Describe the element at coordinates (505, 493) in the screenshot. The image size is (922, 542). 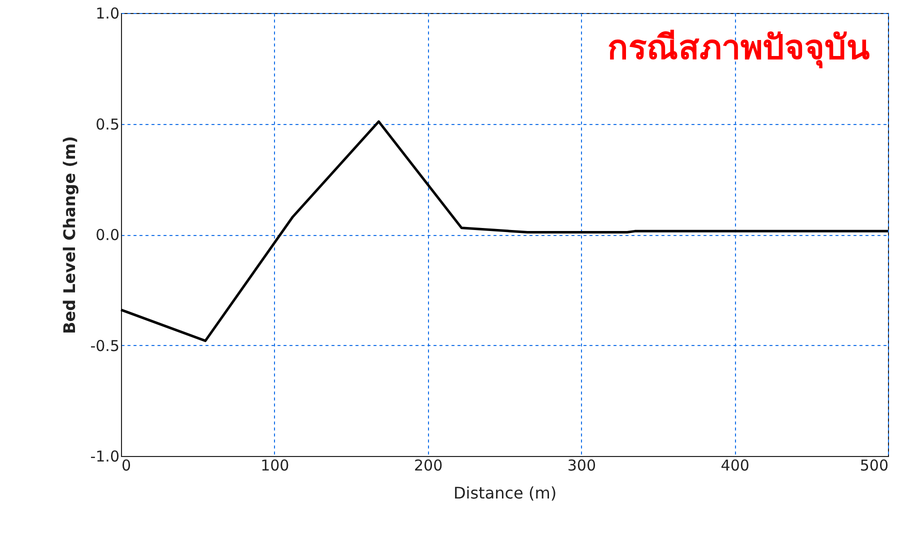
I see `x-axis-title: Distance (m)` at that location.